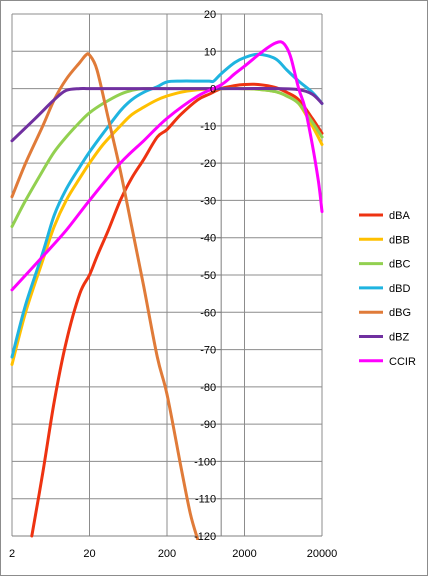 The width and height of the screenshot is (428, 580). Describe the element at coordinates (384, 216) in the screenshot. I see `legend-item-dba: dBA` at that location.